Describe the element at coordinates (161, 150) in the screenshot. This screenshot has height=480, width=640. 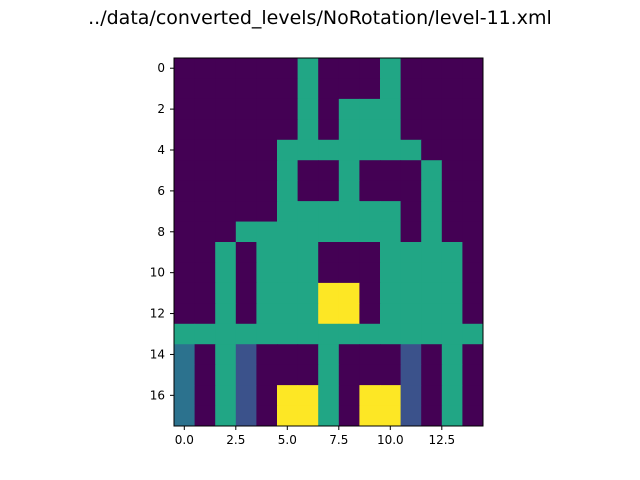
I see `y-tick-label: 4` at that location.